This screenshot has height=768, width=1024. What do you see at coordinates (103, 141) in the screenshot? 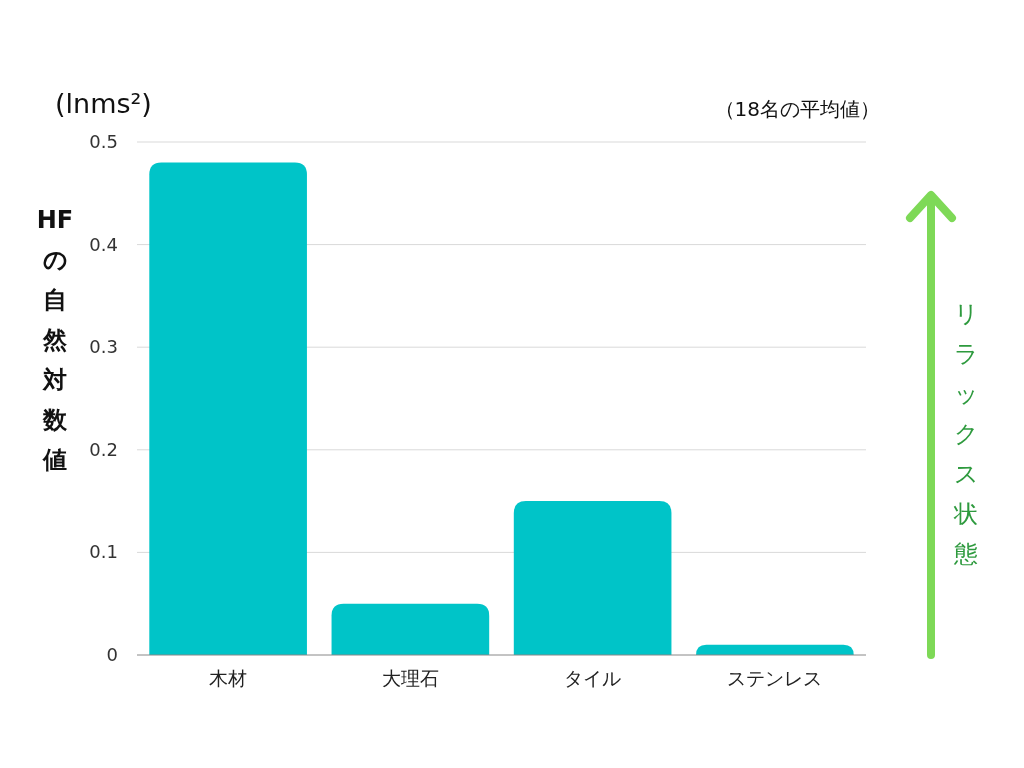
I see `y-tick-label: 0.5` at bounding box center [103, 141].